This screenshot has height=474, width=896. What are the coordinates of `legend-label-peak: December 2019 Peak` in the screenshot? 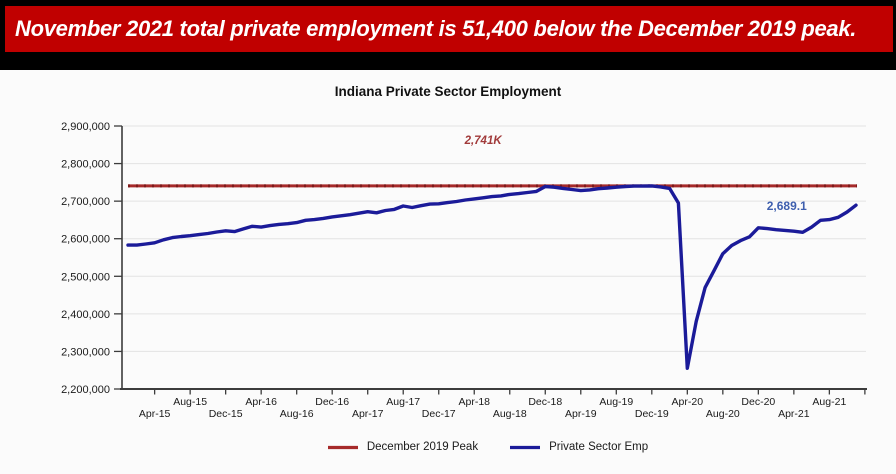 It's located at (422, 447).